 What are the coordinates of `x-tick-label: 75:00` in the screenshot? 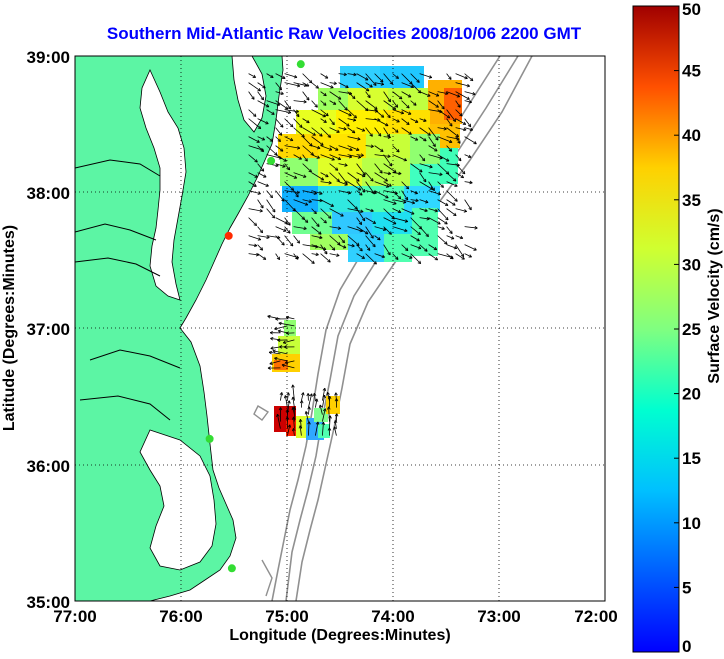 It's located at (286, 616).